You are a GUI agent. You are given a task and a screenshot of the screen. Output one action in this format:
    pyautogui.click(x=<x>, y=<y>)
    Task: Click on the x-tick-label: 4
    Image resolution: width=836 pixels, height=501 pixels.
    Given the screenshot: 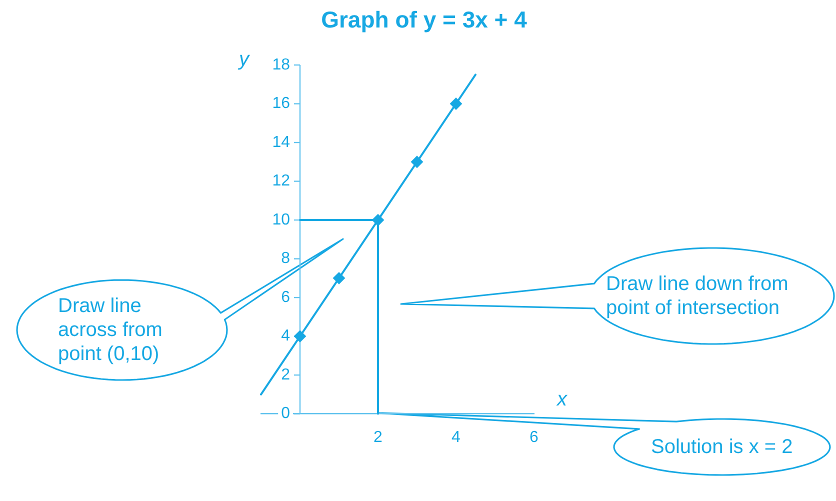 What is the action you would take?
    pyautogui.click(x=456, y=437)
    